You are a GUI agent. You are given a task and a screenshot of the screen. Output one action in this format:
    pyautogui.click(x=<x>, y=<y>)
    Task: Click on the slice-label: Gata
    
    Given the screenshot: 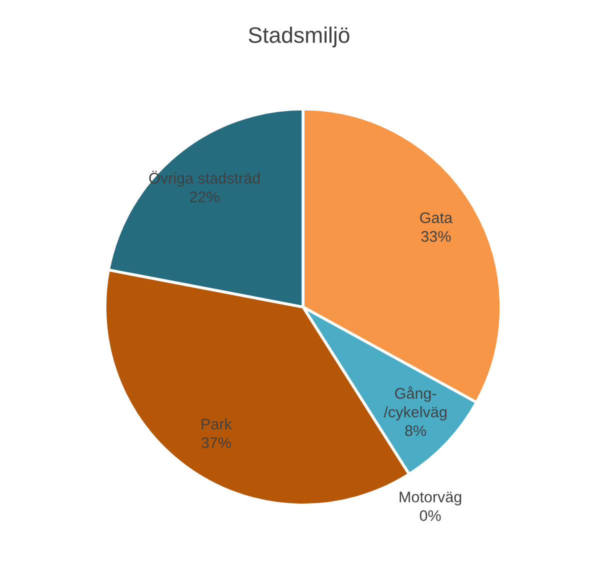 What is the action you would take?
    pyautogui.click(x=436, y=218)
    